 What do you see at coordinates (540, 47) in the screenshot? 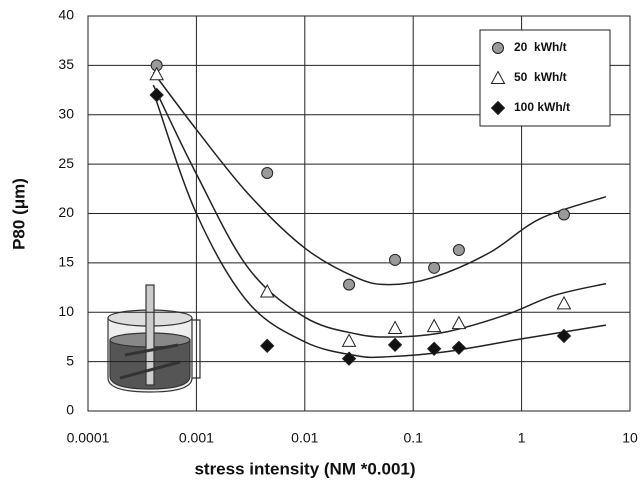
I see `legend-label: 20 kWh/t` at bounding box center [540, 47].